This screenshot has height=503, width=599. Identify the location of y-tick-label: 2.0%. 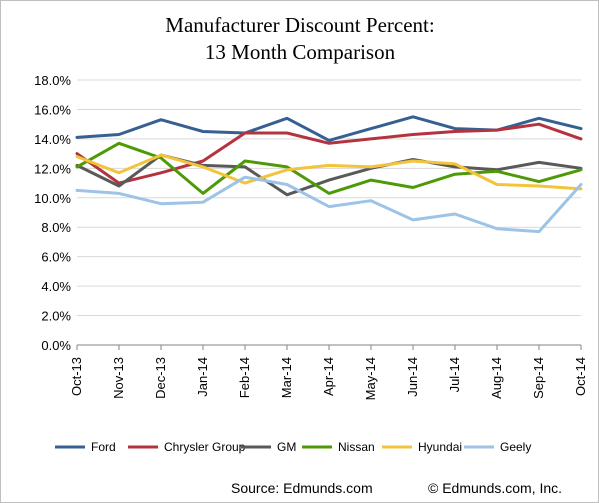
(56, 316).